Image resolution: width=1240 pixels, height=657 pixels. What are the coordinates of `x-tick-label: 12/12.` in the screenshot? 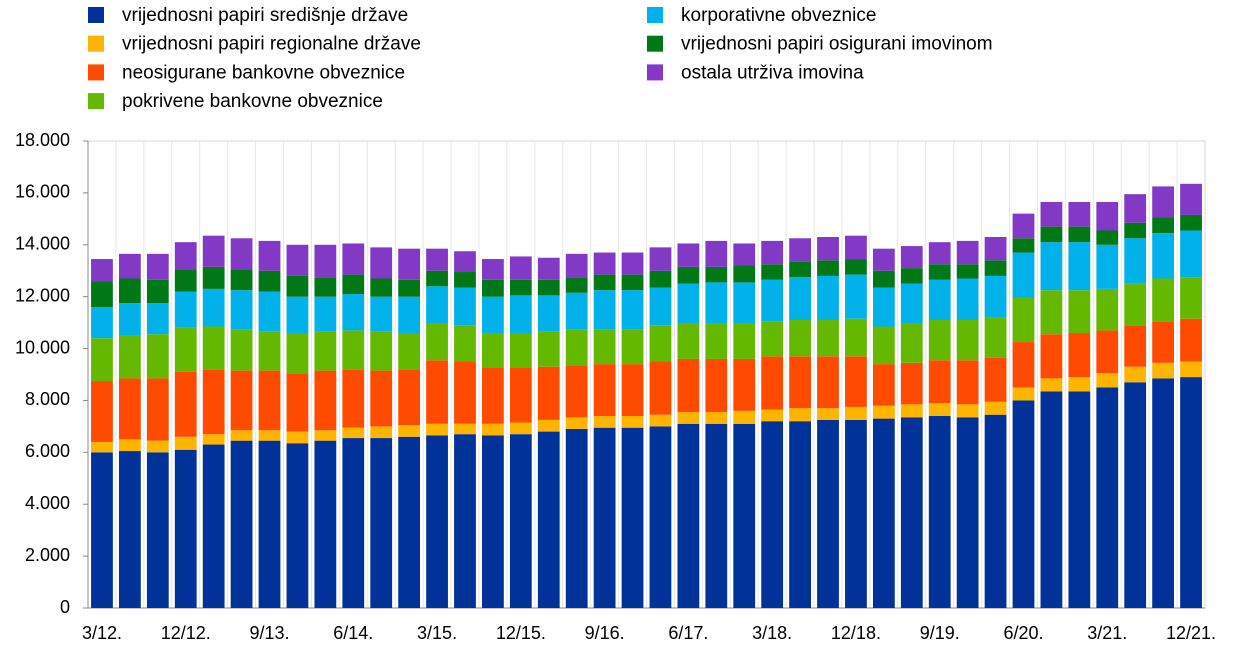 It's located at (186, 633).